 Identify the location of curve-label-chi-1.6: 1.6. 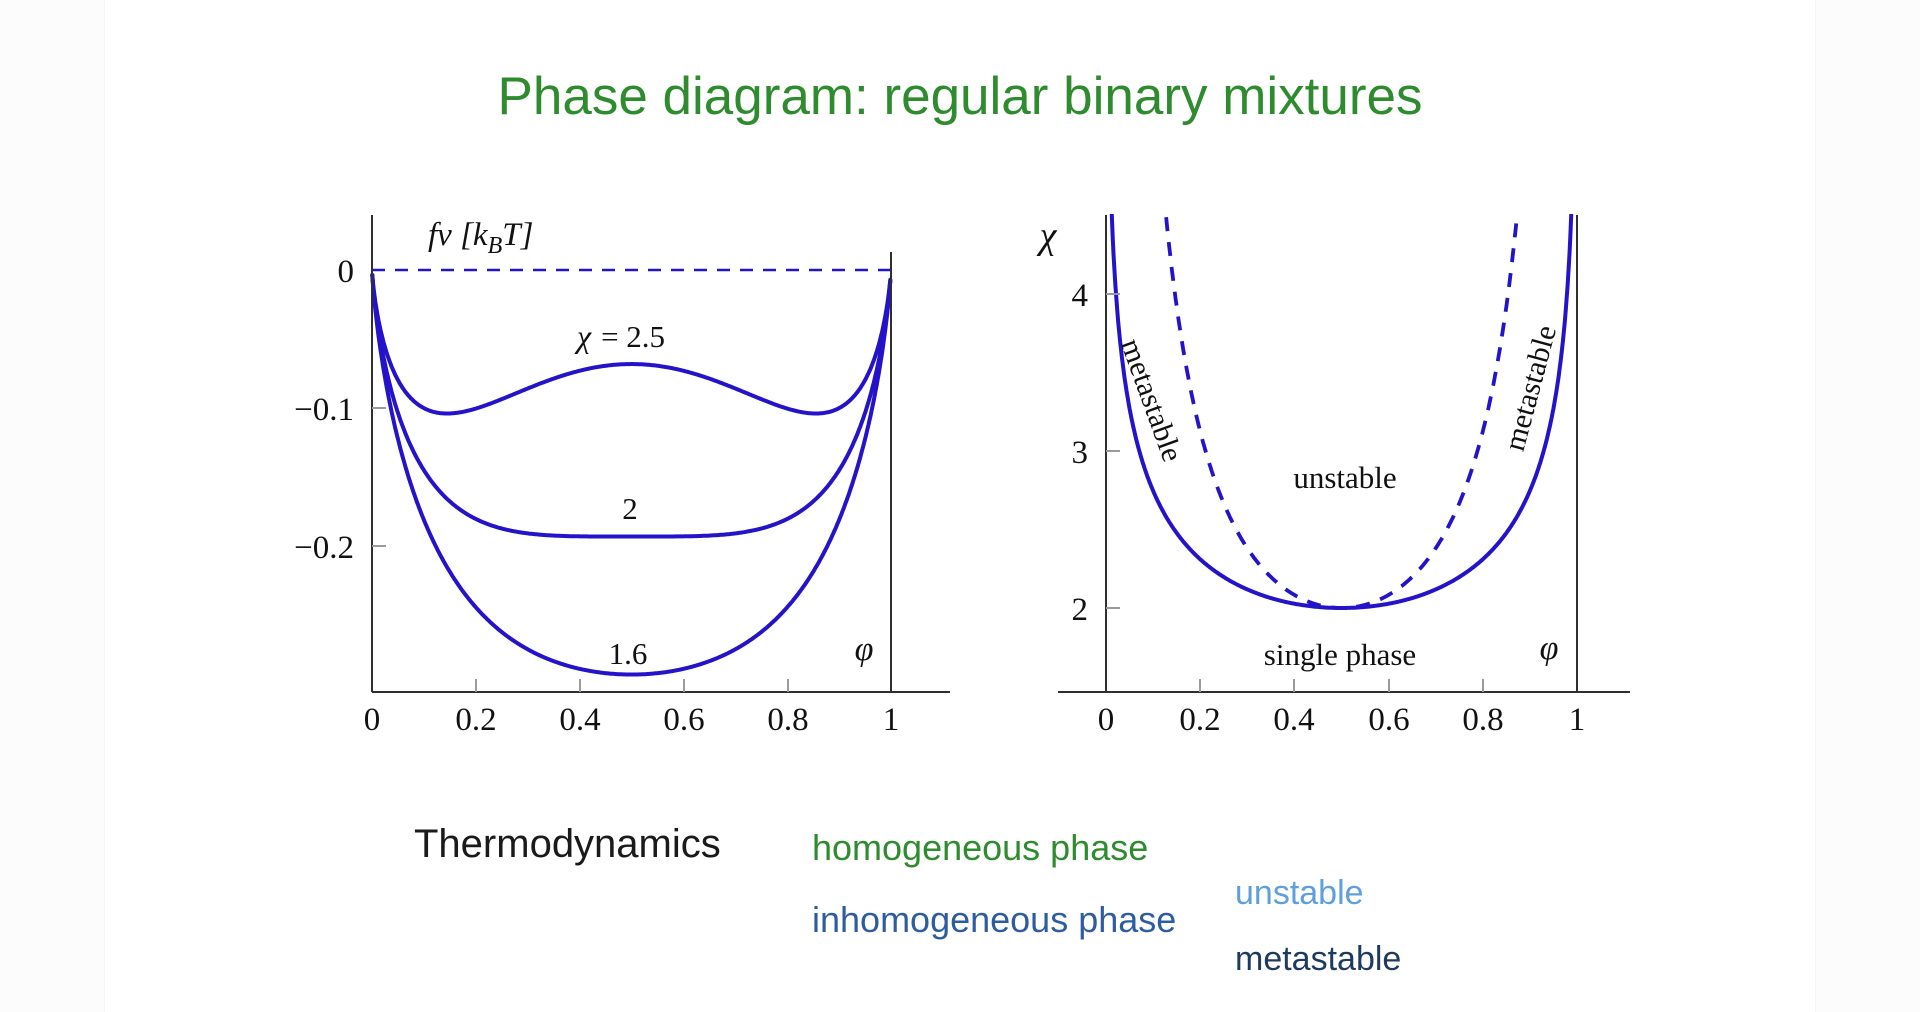
(628, 653).